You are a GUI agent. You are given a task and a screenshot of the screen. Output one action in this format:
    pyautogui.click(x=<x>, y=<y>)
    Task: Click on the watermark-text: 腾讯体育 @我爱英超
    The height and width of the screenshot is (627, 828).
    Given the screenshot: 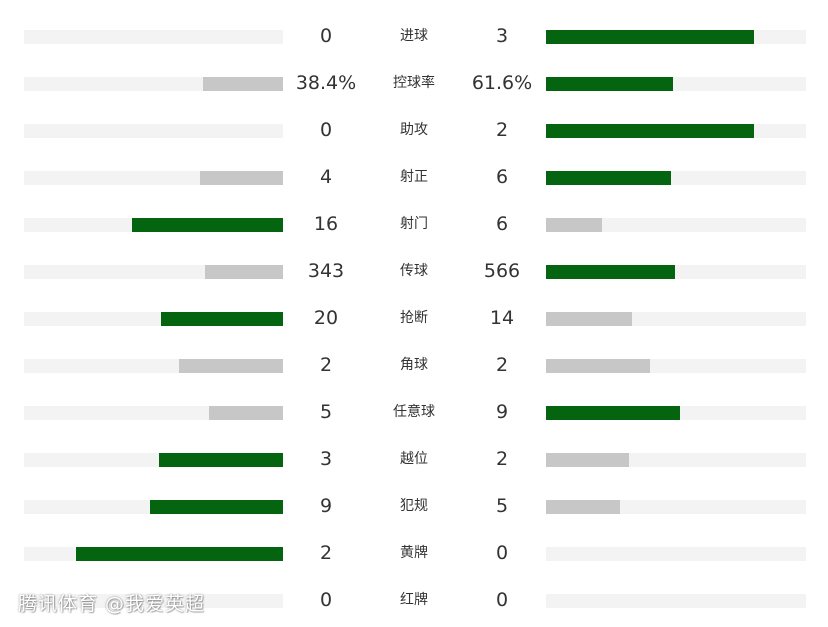 What is the action you would take?
    pyautogui.click(x=112, y=604)
    